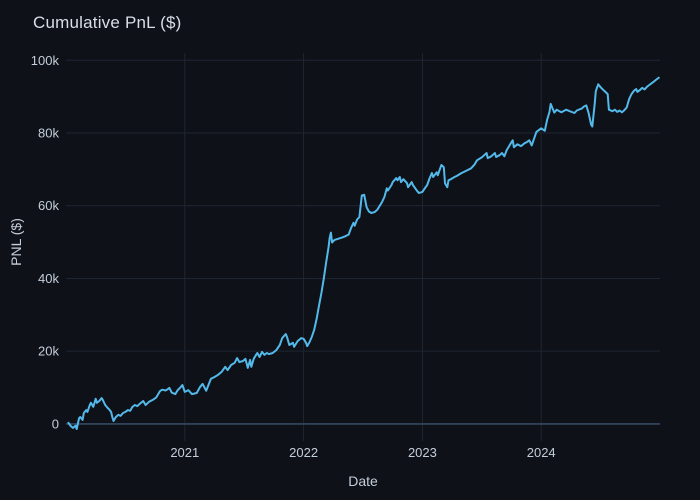 Image resolution: width=700 pixels, height=500 pixels. Describe the element at coordinates (55, 423) in the screenshot. I see `y-tick-label: 0` at that location.